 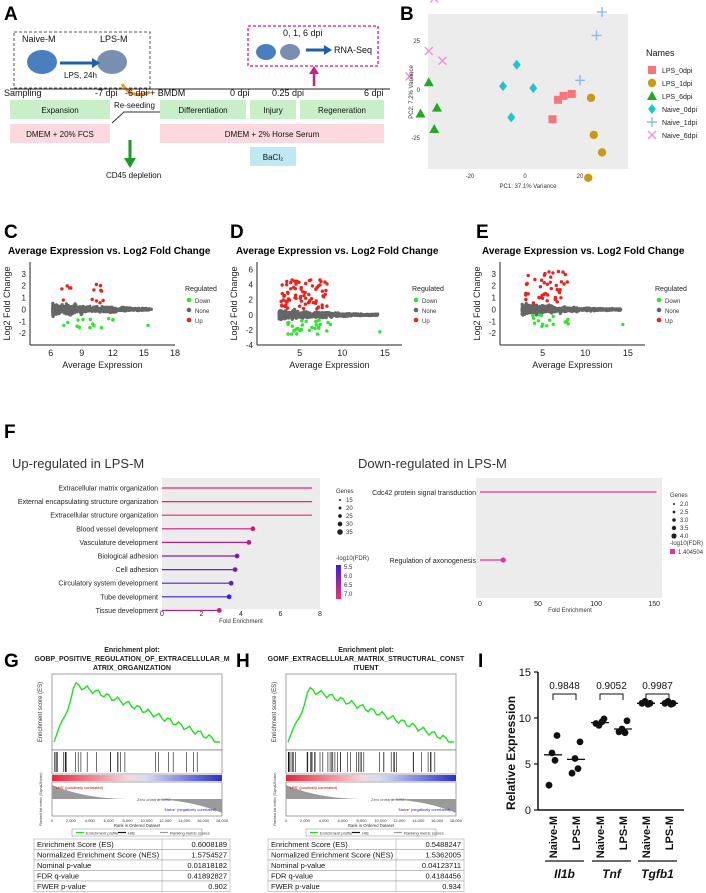 What do you see at coordinates (132, 668) in the screenshot?
I see `gsea-title-3: ATRIX_ORGANIZATION` at bounding box center [132, 668].